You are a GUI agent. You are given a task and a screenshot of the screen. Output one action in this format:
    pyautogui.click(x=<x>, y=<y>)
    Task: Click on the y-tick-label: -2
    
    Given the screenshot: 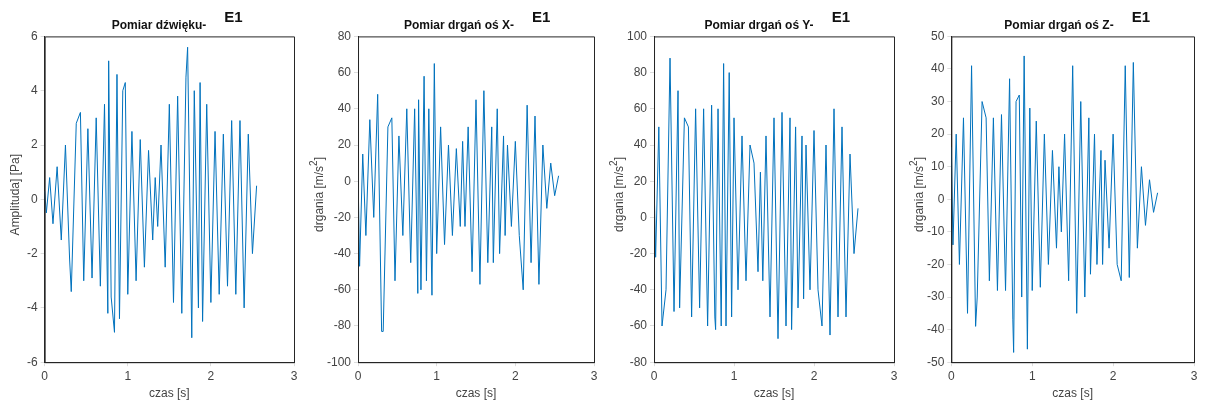 What is the action you would take?
    pyautogui.click(x=32, y=252)
    